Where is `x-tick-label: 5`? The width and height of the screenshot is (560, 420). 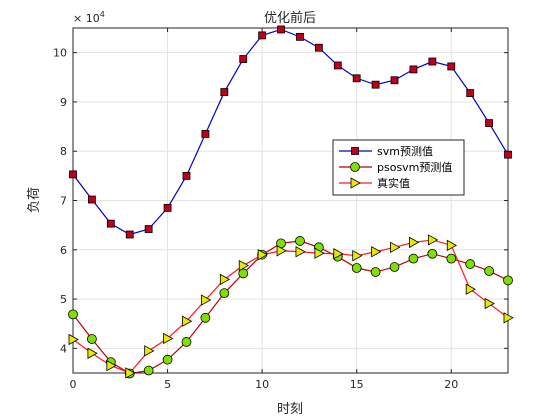
x-tick-label: 5 is located at coordinates (167, 384).